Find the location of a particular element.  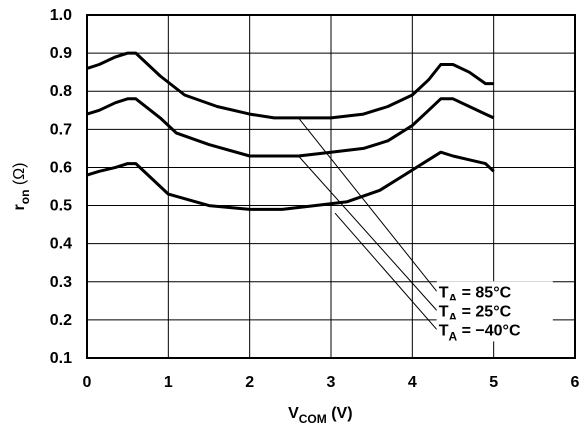

annotation-leaders is located at coordinates (368, 223).